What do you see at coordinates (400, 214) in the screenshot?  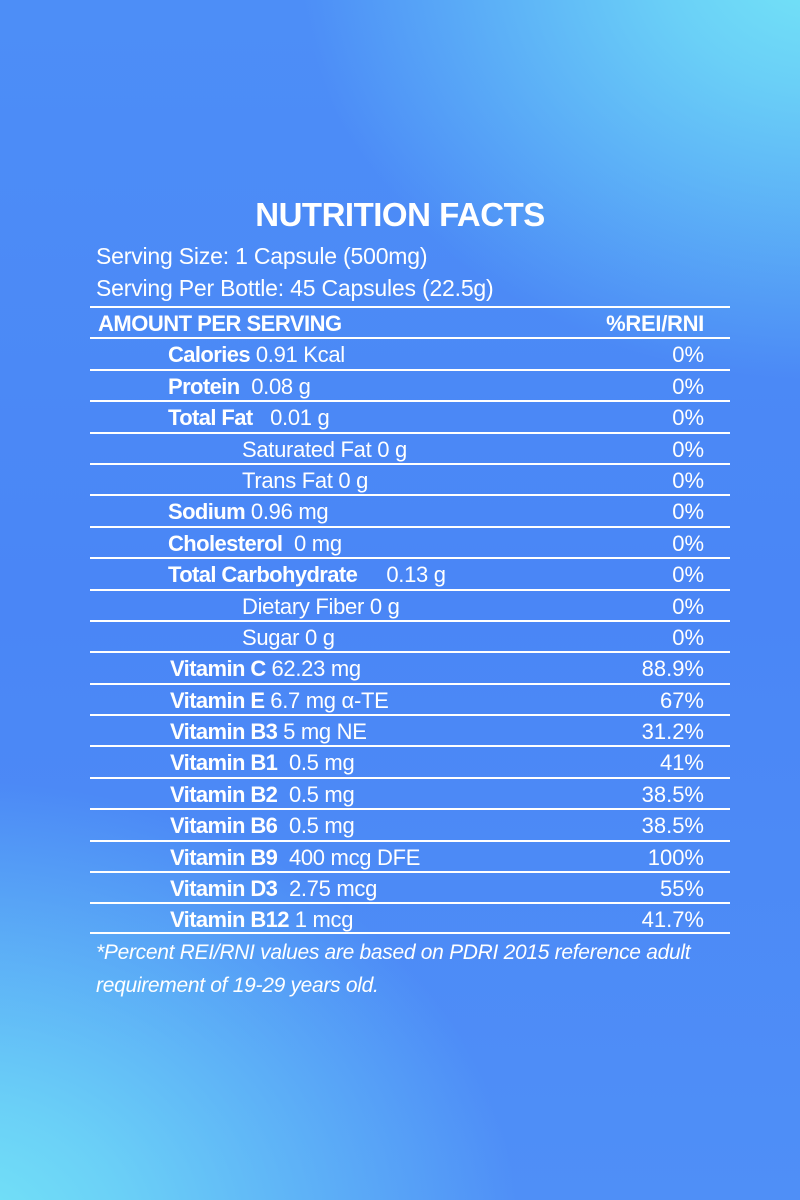 I see `page-title: NUTRITION FACTS` at bounding box center [400, 214].